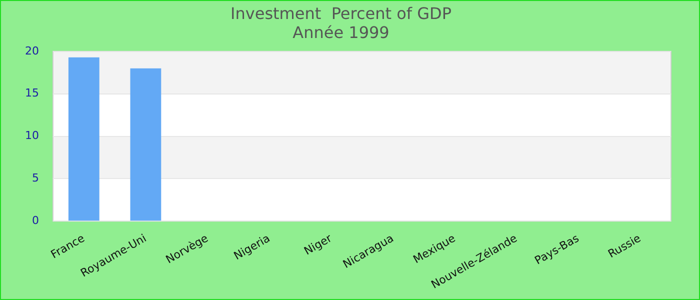 The height and width of the screenshot is (300, 700). Describe the element at coordinates (31, 135) in the screenshot. I see `y-tick-label: 10` at that location.